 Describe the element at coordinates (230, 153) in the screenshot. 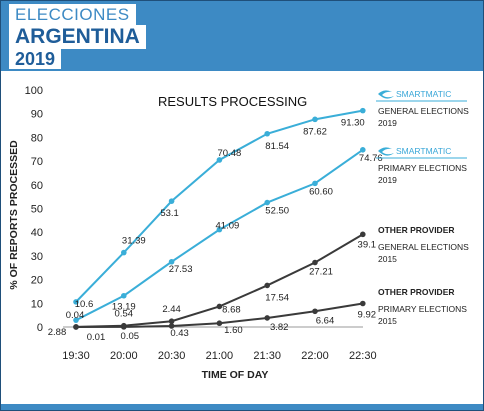

I see `data-label: 70.48` at that location.